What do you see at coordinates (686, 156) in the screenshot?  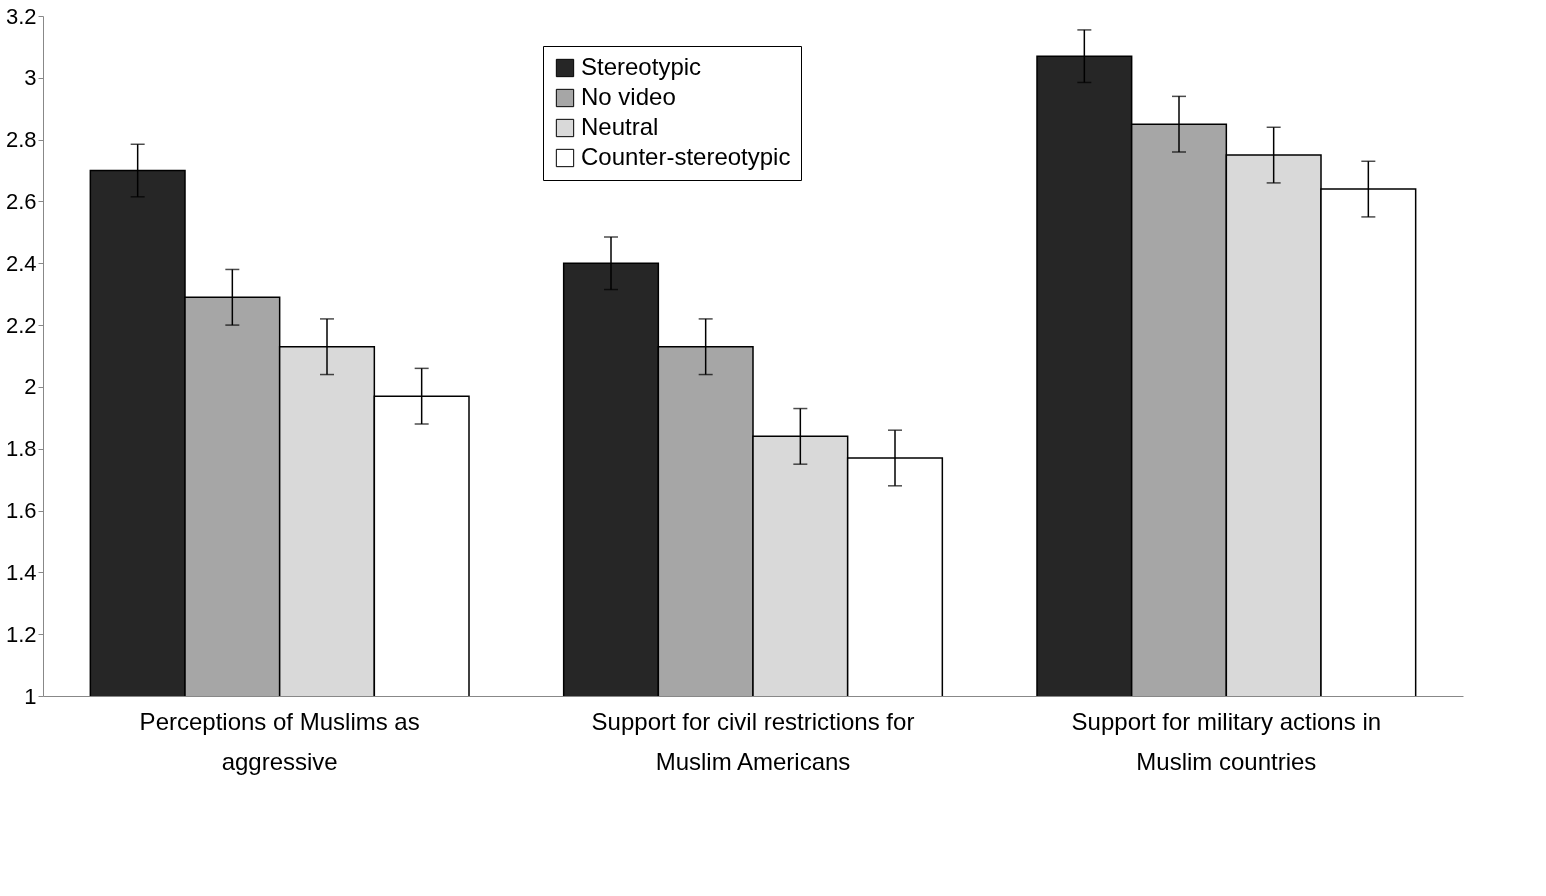 I see `legend-label: Counter-stereotypic` at bounding box center [686, 156].